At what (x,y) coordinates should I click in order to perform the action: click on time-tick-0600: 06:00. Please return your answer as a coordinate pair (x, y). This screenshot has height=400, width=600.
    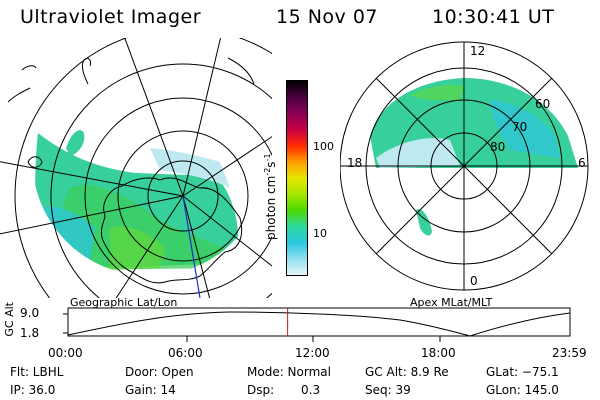
    Looking at the image, I should click on (185, 353).